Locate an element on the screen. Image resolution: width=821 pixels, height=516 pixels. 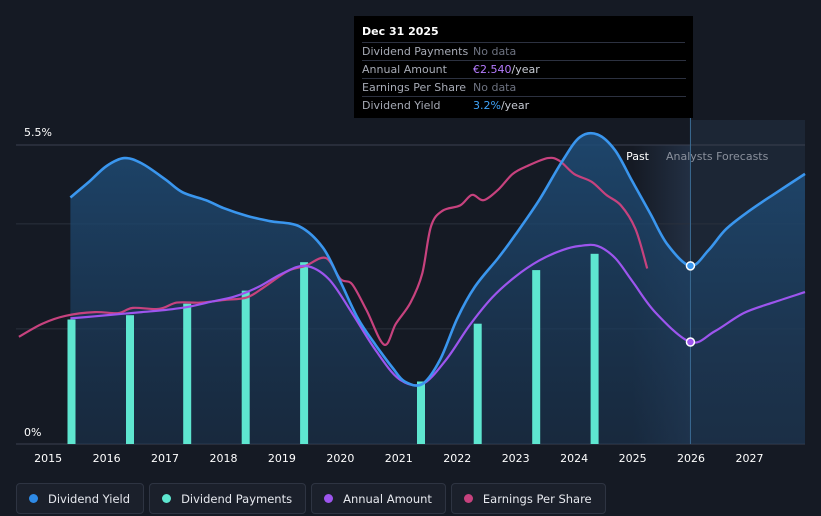
tooltip-date: Dec 31 2025 is located at coordinates (523, 32).